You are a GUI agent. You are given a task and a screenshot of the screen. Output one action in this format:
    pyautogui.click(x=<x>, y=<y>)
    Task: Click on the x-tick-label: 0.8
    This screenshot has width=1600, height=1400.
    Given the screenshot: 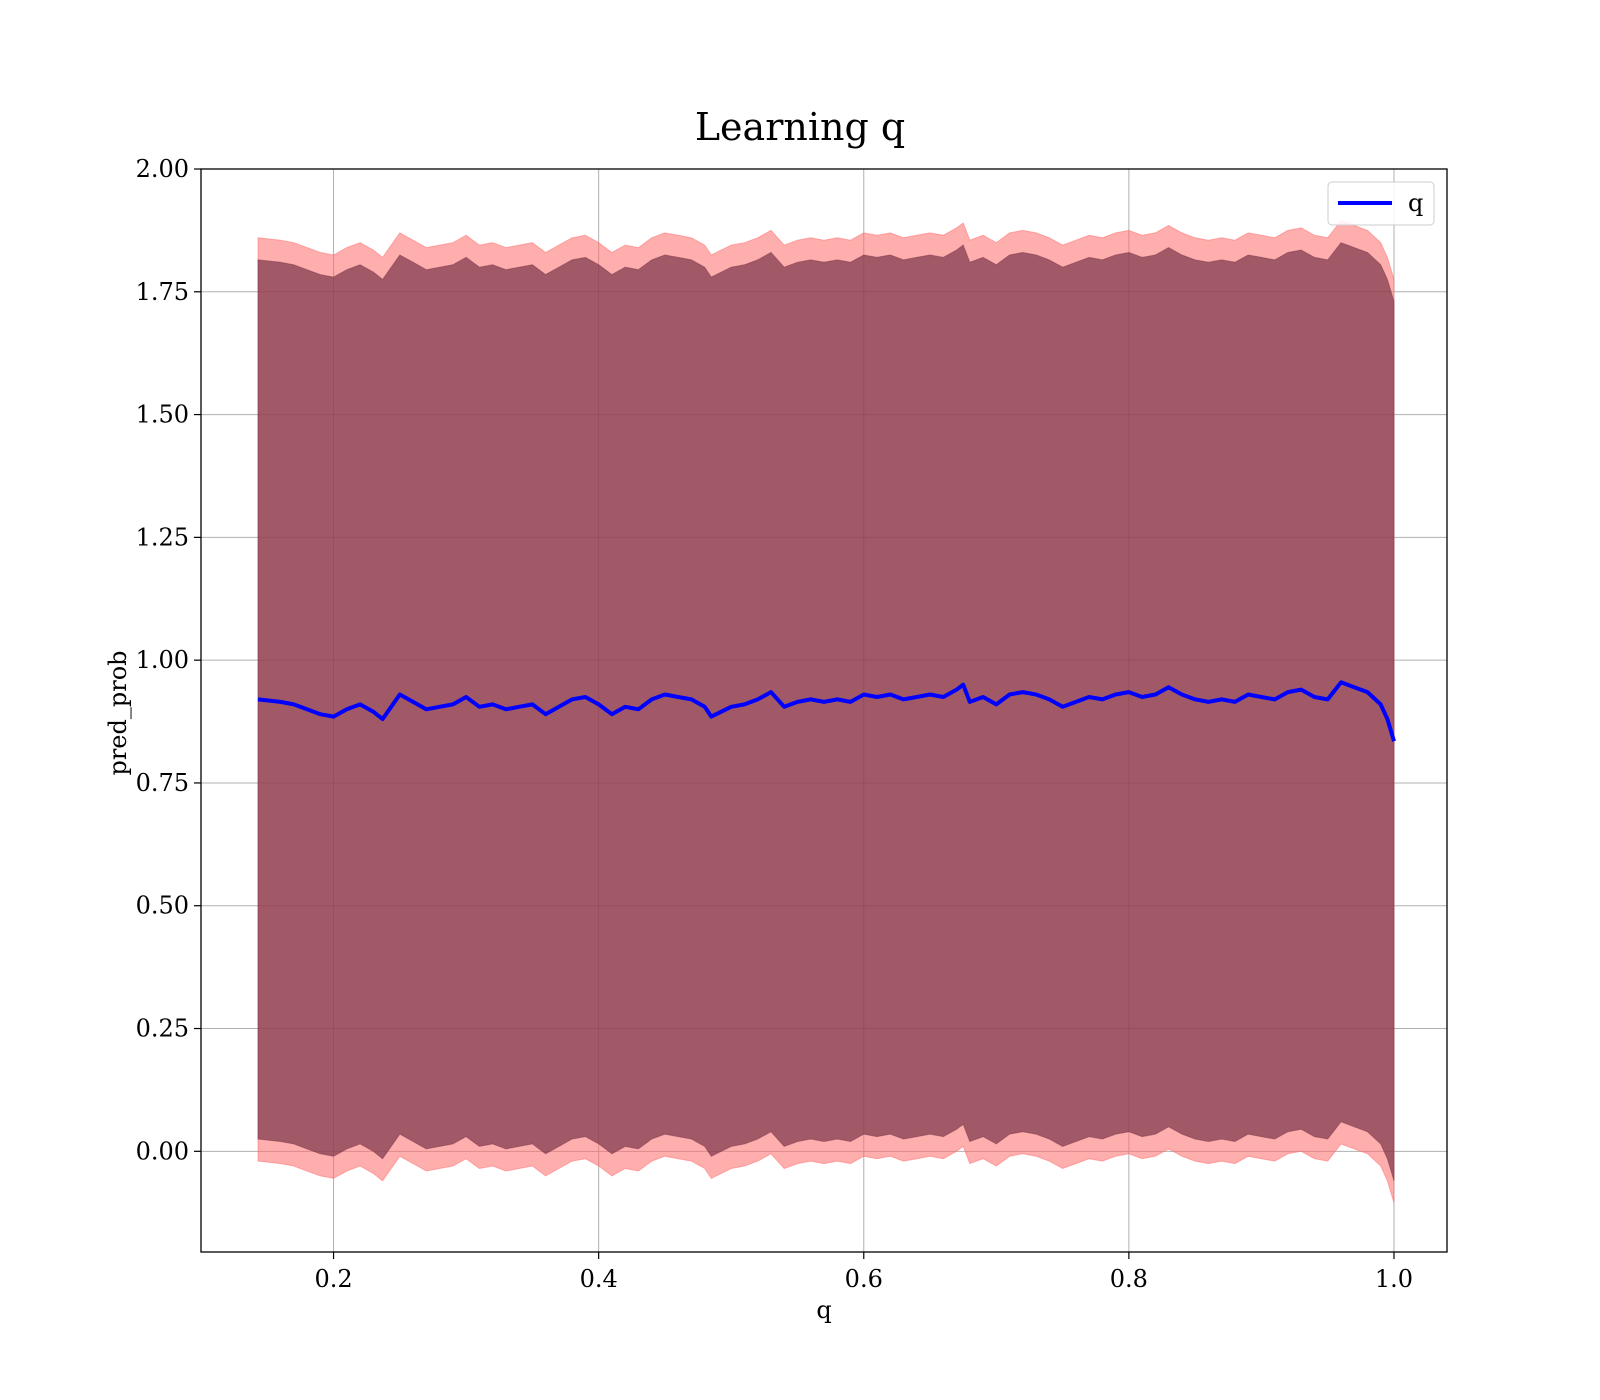 What is the action you would take?
    pyautogui.click(x=1129, y=1279)
    